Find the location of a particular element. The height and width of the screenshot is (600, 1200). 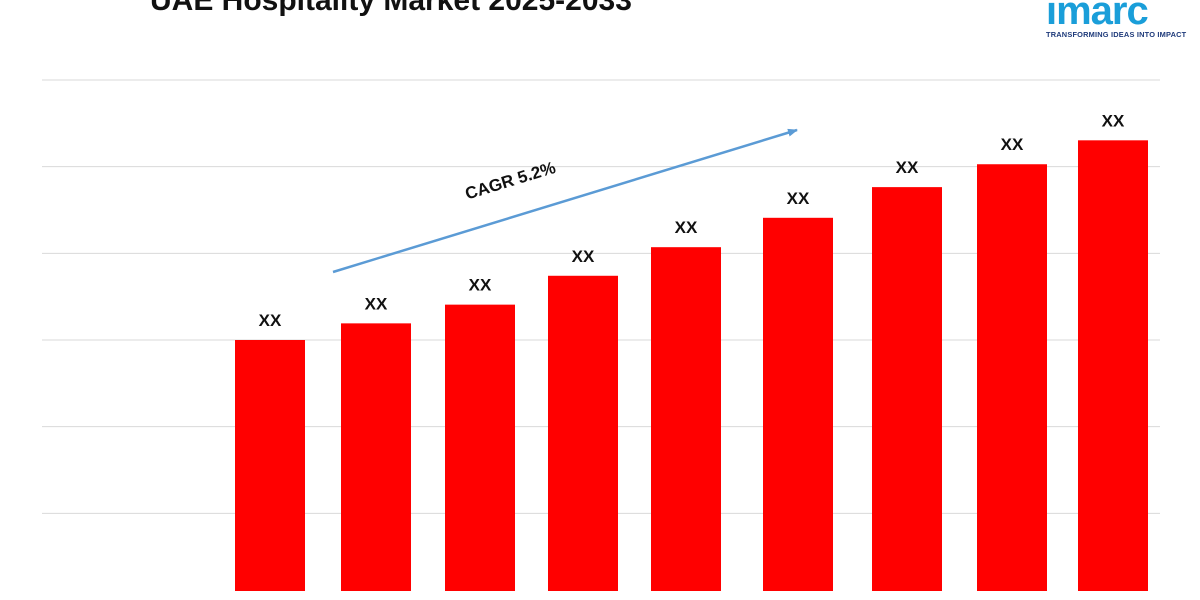

imarc-logo: imarc TRANSFORMING IDEAS INTO IMPACT is located at coordinates (1113, 21).